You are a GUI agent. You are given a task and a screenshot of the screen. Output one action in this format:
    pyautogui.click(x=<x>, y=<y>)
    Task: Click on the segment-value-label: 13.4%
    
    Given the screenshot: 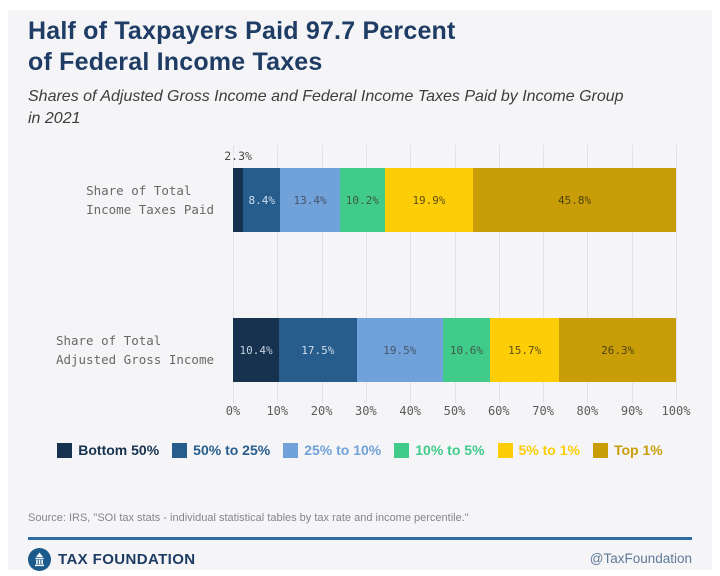 What is the action you would take?
    pyautogui.click(x=310, y=200)
    